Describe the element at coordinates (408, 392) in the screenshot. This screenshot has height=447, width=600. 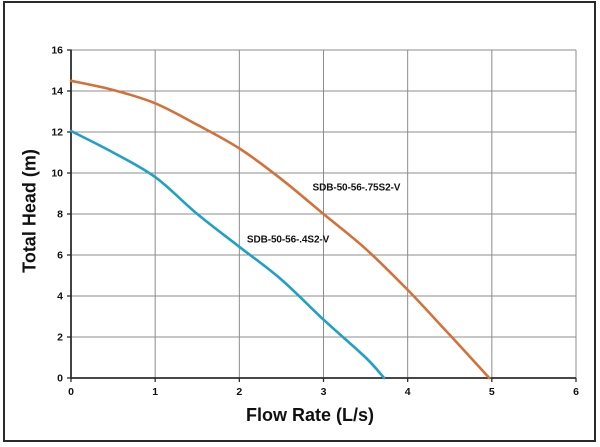
I see `x-tick-label: 4` at that location.